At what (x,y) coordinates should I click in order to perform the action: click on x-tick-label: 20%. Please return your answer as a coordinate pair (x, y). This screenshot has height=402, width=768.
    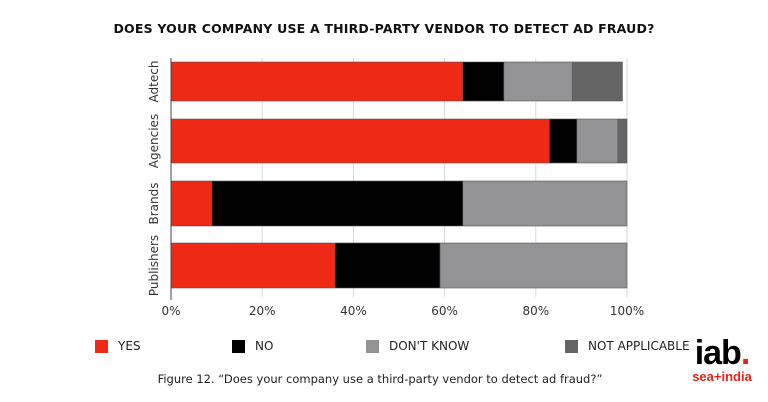
    Looking at the image, I should click on (262, 311).